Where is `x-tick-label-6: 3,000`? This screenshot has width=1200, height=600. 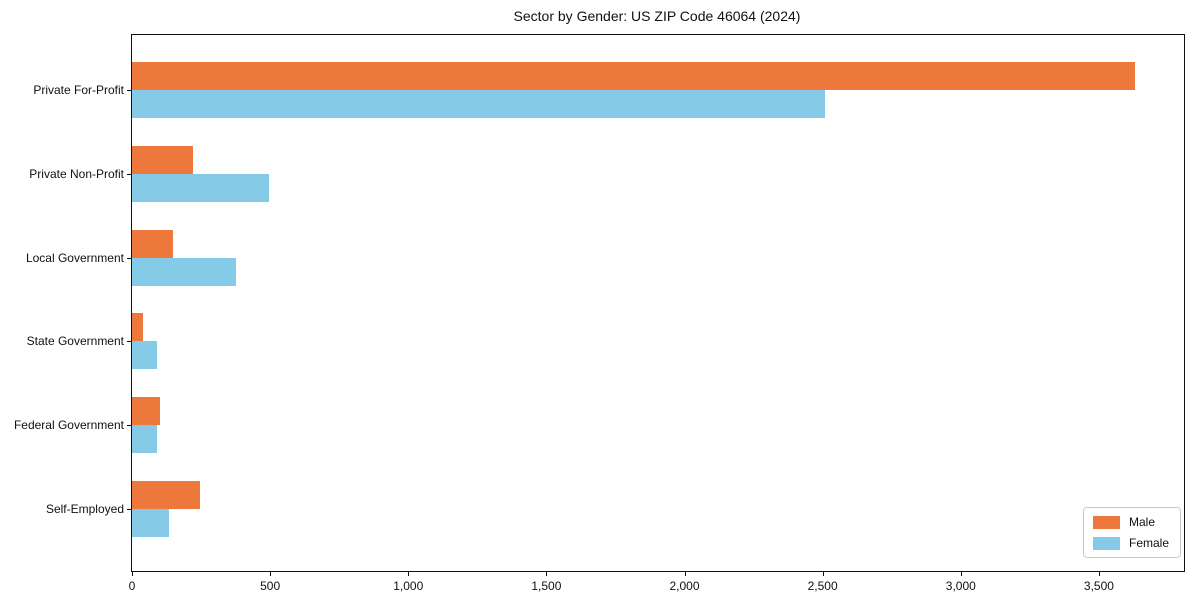
x-tick-label-6: 3,000 is located at coordinates (960, 586).